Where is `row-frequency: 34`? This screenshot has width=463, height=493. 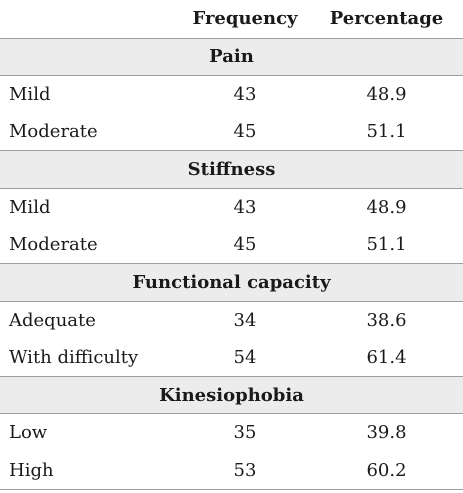
row-frequency: 34 is located at coordinates (245, 320).